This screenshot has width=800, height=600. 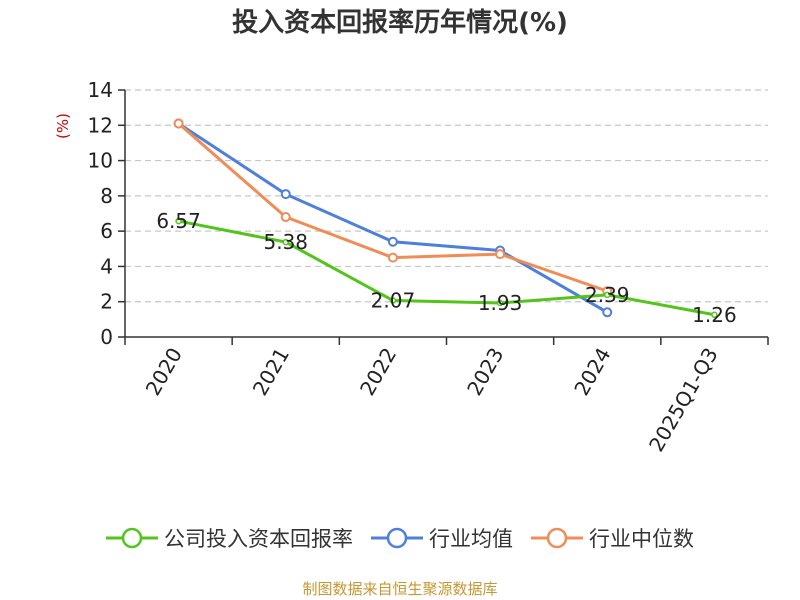 I want to click on data-label: 2.07, so click(x=393, y=300).